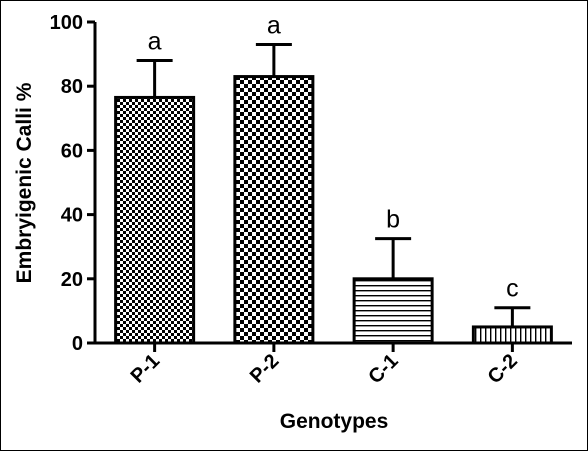  What do you see at coordinates (72, 280) in the screenshot?
I see `y-tick-label: 20` at bounding box center [72, 280].